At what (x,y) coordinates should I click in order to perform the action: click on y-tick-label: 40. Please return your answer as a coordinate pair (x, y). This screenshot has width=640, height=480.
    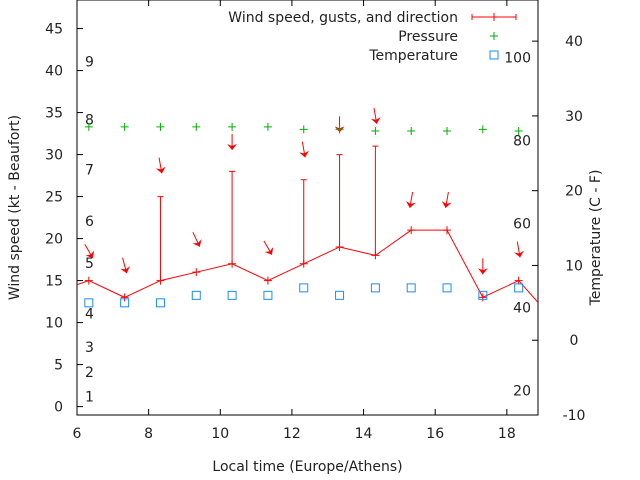
    Looking at the image, I should click on (54, 72).